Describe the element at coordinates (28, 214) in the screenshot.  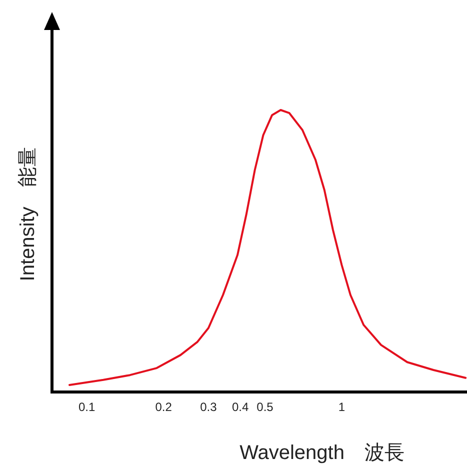
I see `y-axis-title: Intensity 能量` at that location.